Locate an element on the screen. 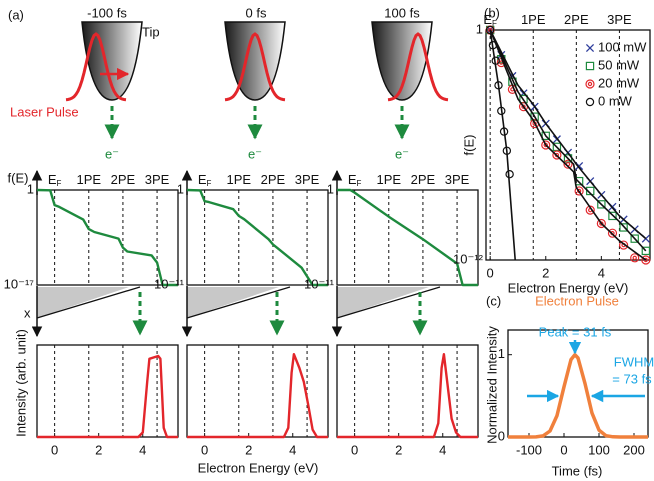 The image size is (654, 481). y-axis-label: Intensity (arb. unit) is located at coordinates (20, 383).